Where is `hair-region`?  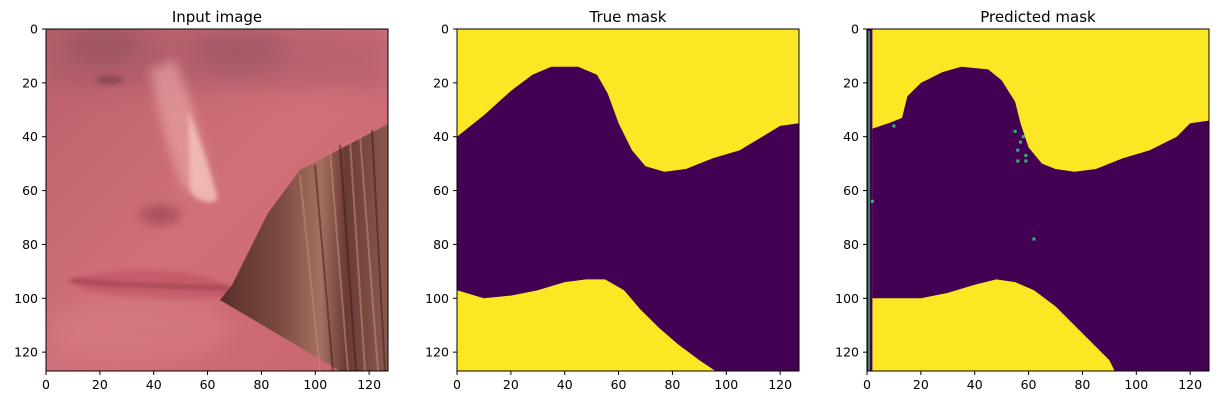 hair-region is located at coordinates (304, 247).